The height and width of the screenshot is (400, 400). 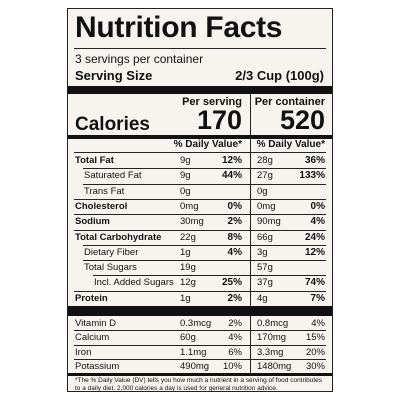 I want to click on nutrient-name: Protein, so click(x=91, y=298).